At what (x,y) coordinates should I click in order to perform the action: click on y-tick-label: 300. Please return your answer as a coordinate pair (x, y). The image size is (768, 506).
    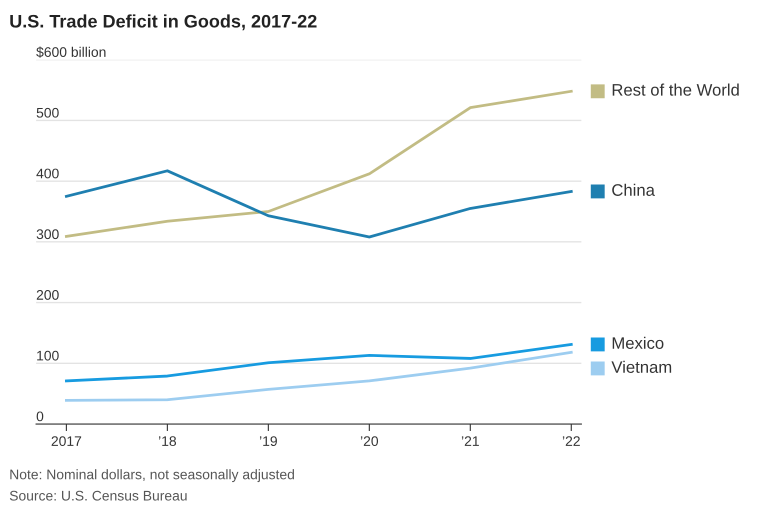
    Looking at the image, I should click on (47, 234).